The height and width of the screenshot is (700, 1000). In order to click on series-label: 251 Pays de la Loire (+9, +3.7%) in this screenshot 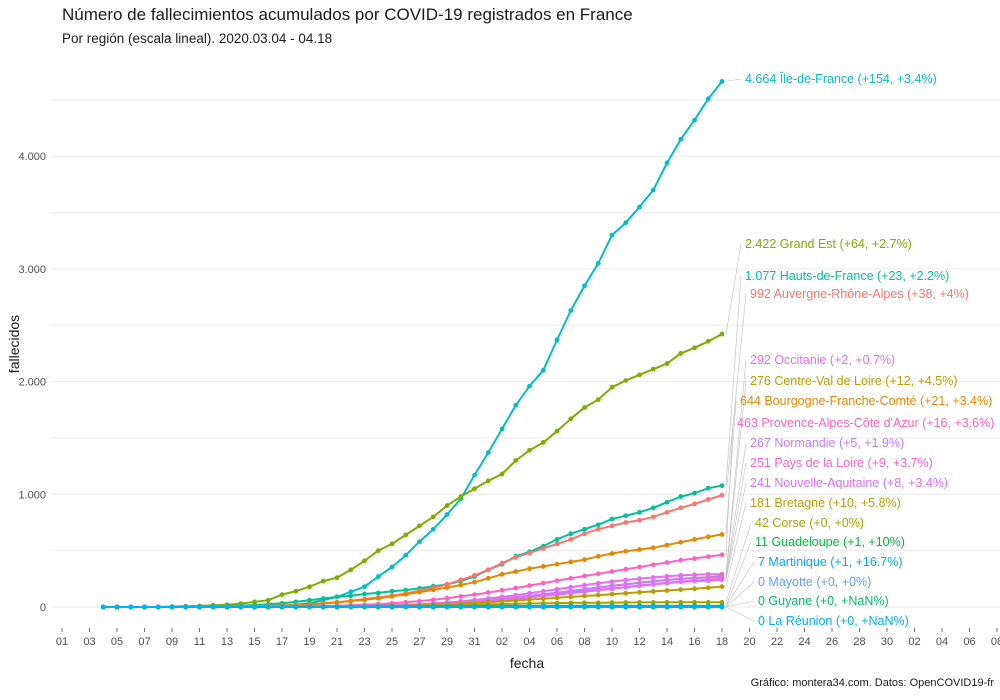, I will do `click(841, 463)`.